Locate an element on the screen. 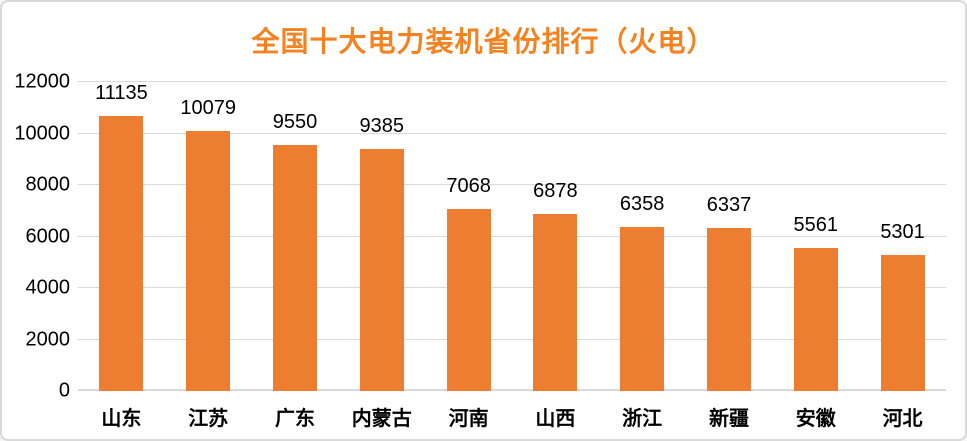 The width and height of the screenshot is (967, 441). bar-group: 10079 is located at coordinates (208, 236).